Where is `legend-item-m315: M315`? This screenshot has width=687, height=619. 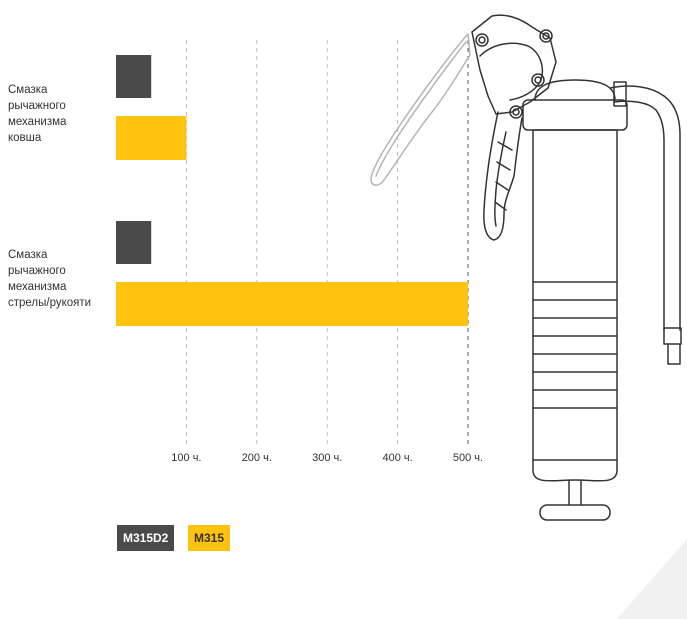
legend-item-m315: M315 is located at coordinates (209, 538).